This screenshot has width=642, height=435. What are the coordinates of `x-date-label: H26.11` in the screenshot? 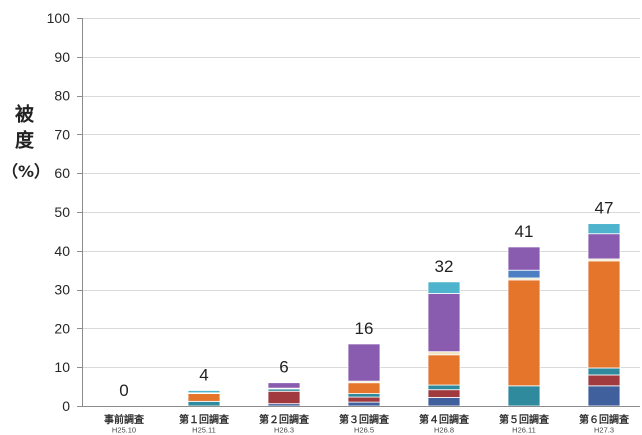 It's located at (524, 430).